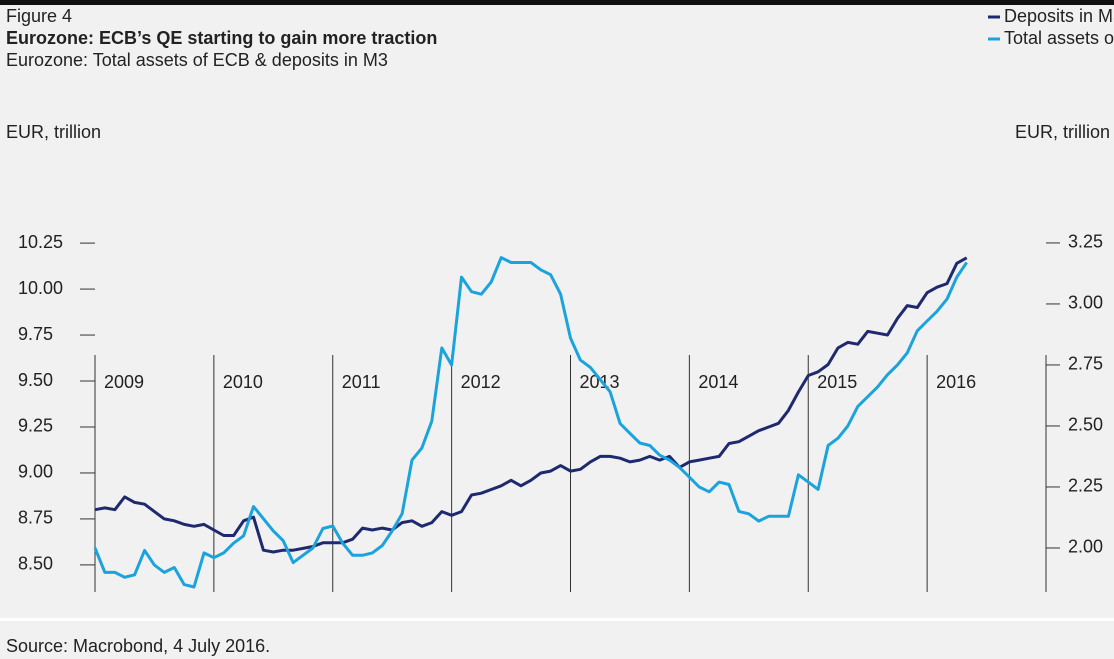 This screenshot has height=659, width=1114. Describe the element at coordinates (557, 619) in the screenshot. I see `separator` at that location.